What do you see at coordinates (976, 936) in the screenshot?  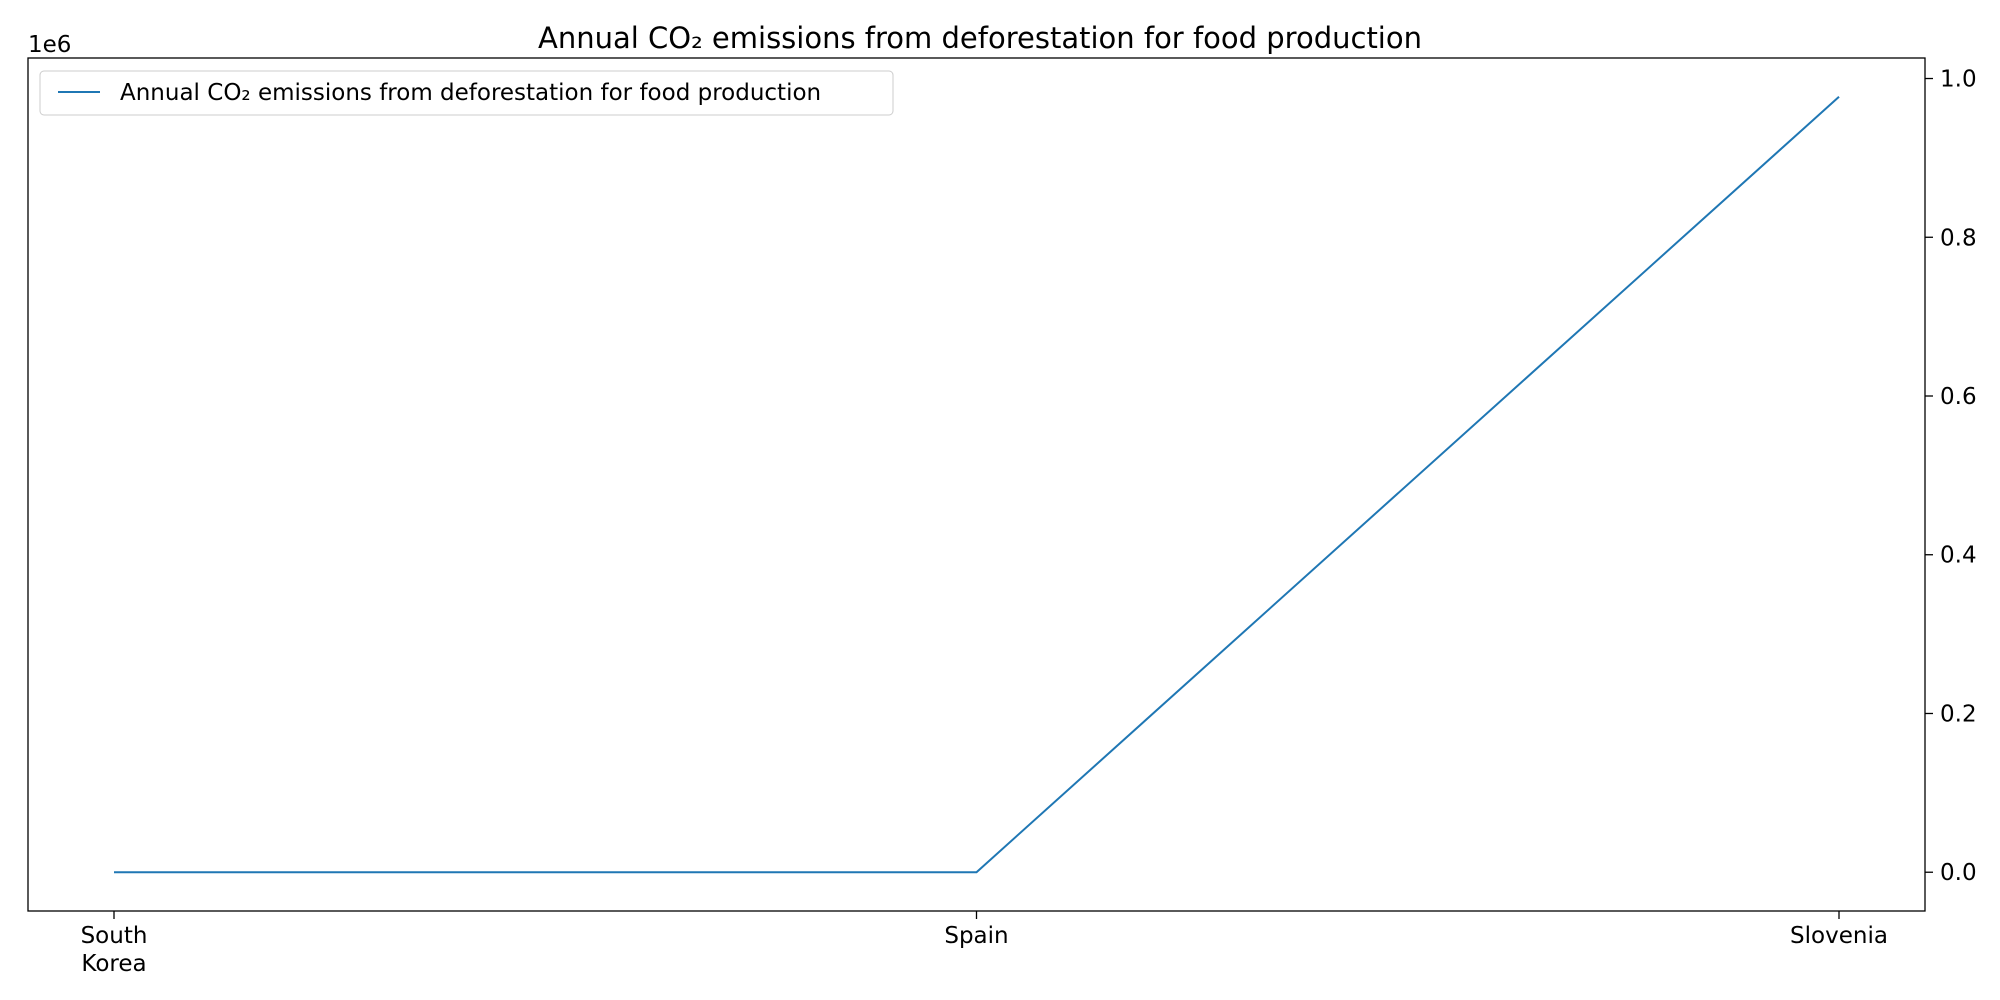 I see `x-tick-label: Spain` at bounding box center [976, 936].